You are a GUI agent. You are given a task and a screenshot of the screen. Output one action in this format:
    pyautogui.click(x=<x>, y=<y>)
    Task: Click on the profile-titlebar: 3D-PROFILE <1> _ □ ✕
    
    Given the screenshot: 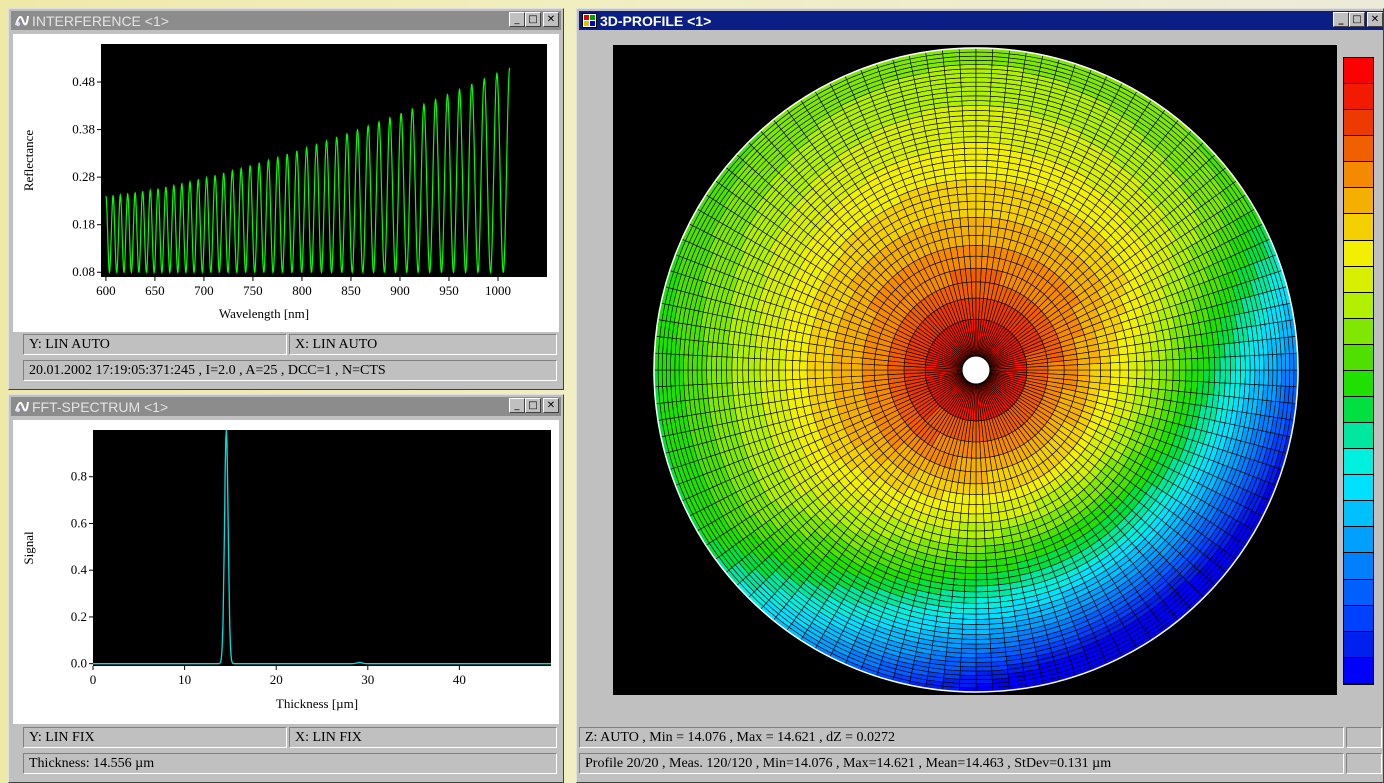 What is the action you would take?
    pyautogui.click(x=981, y=20)
    